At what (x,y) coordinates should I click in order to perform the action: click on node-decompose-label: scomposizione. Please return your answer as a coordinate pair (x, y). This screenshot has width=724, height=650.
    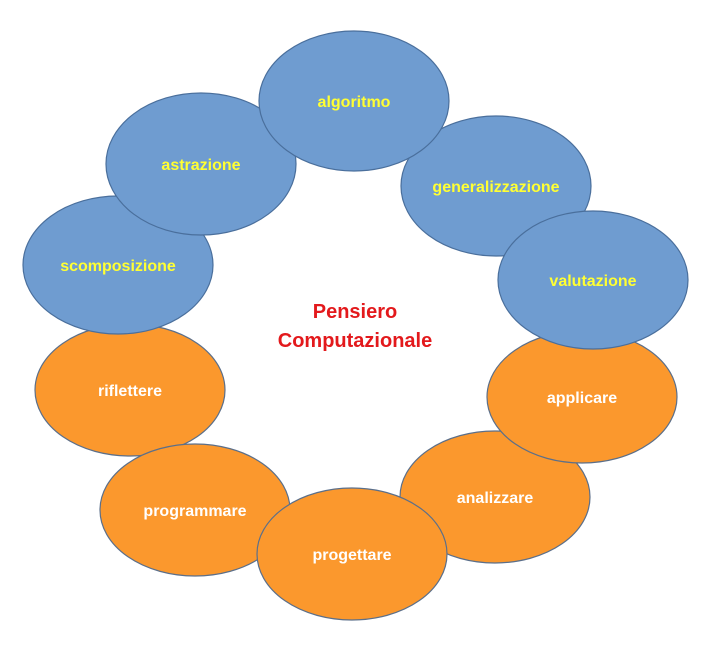
    Looking at the image, I should click on (118, 266).